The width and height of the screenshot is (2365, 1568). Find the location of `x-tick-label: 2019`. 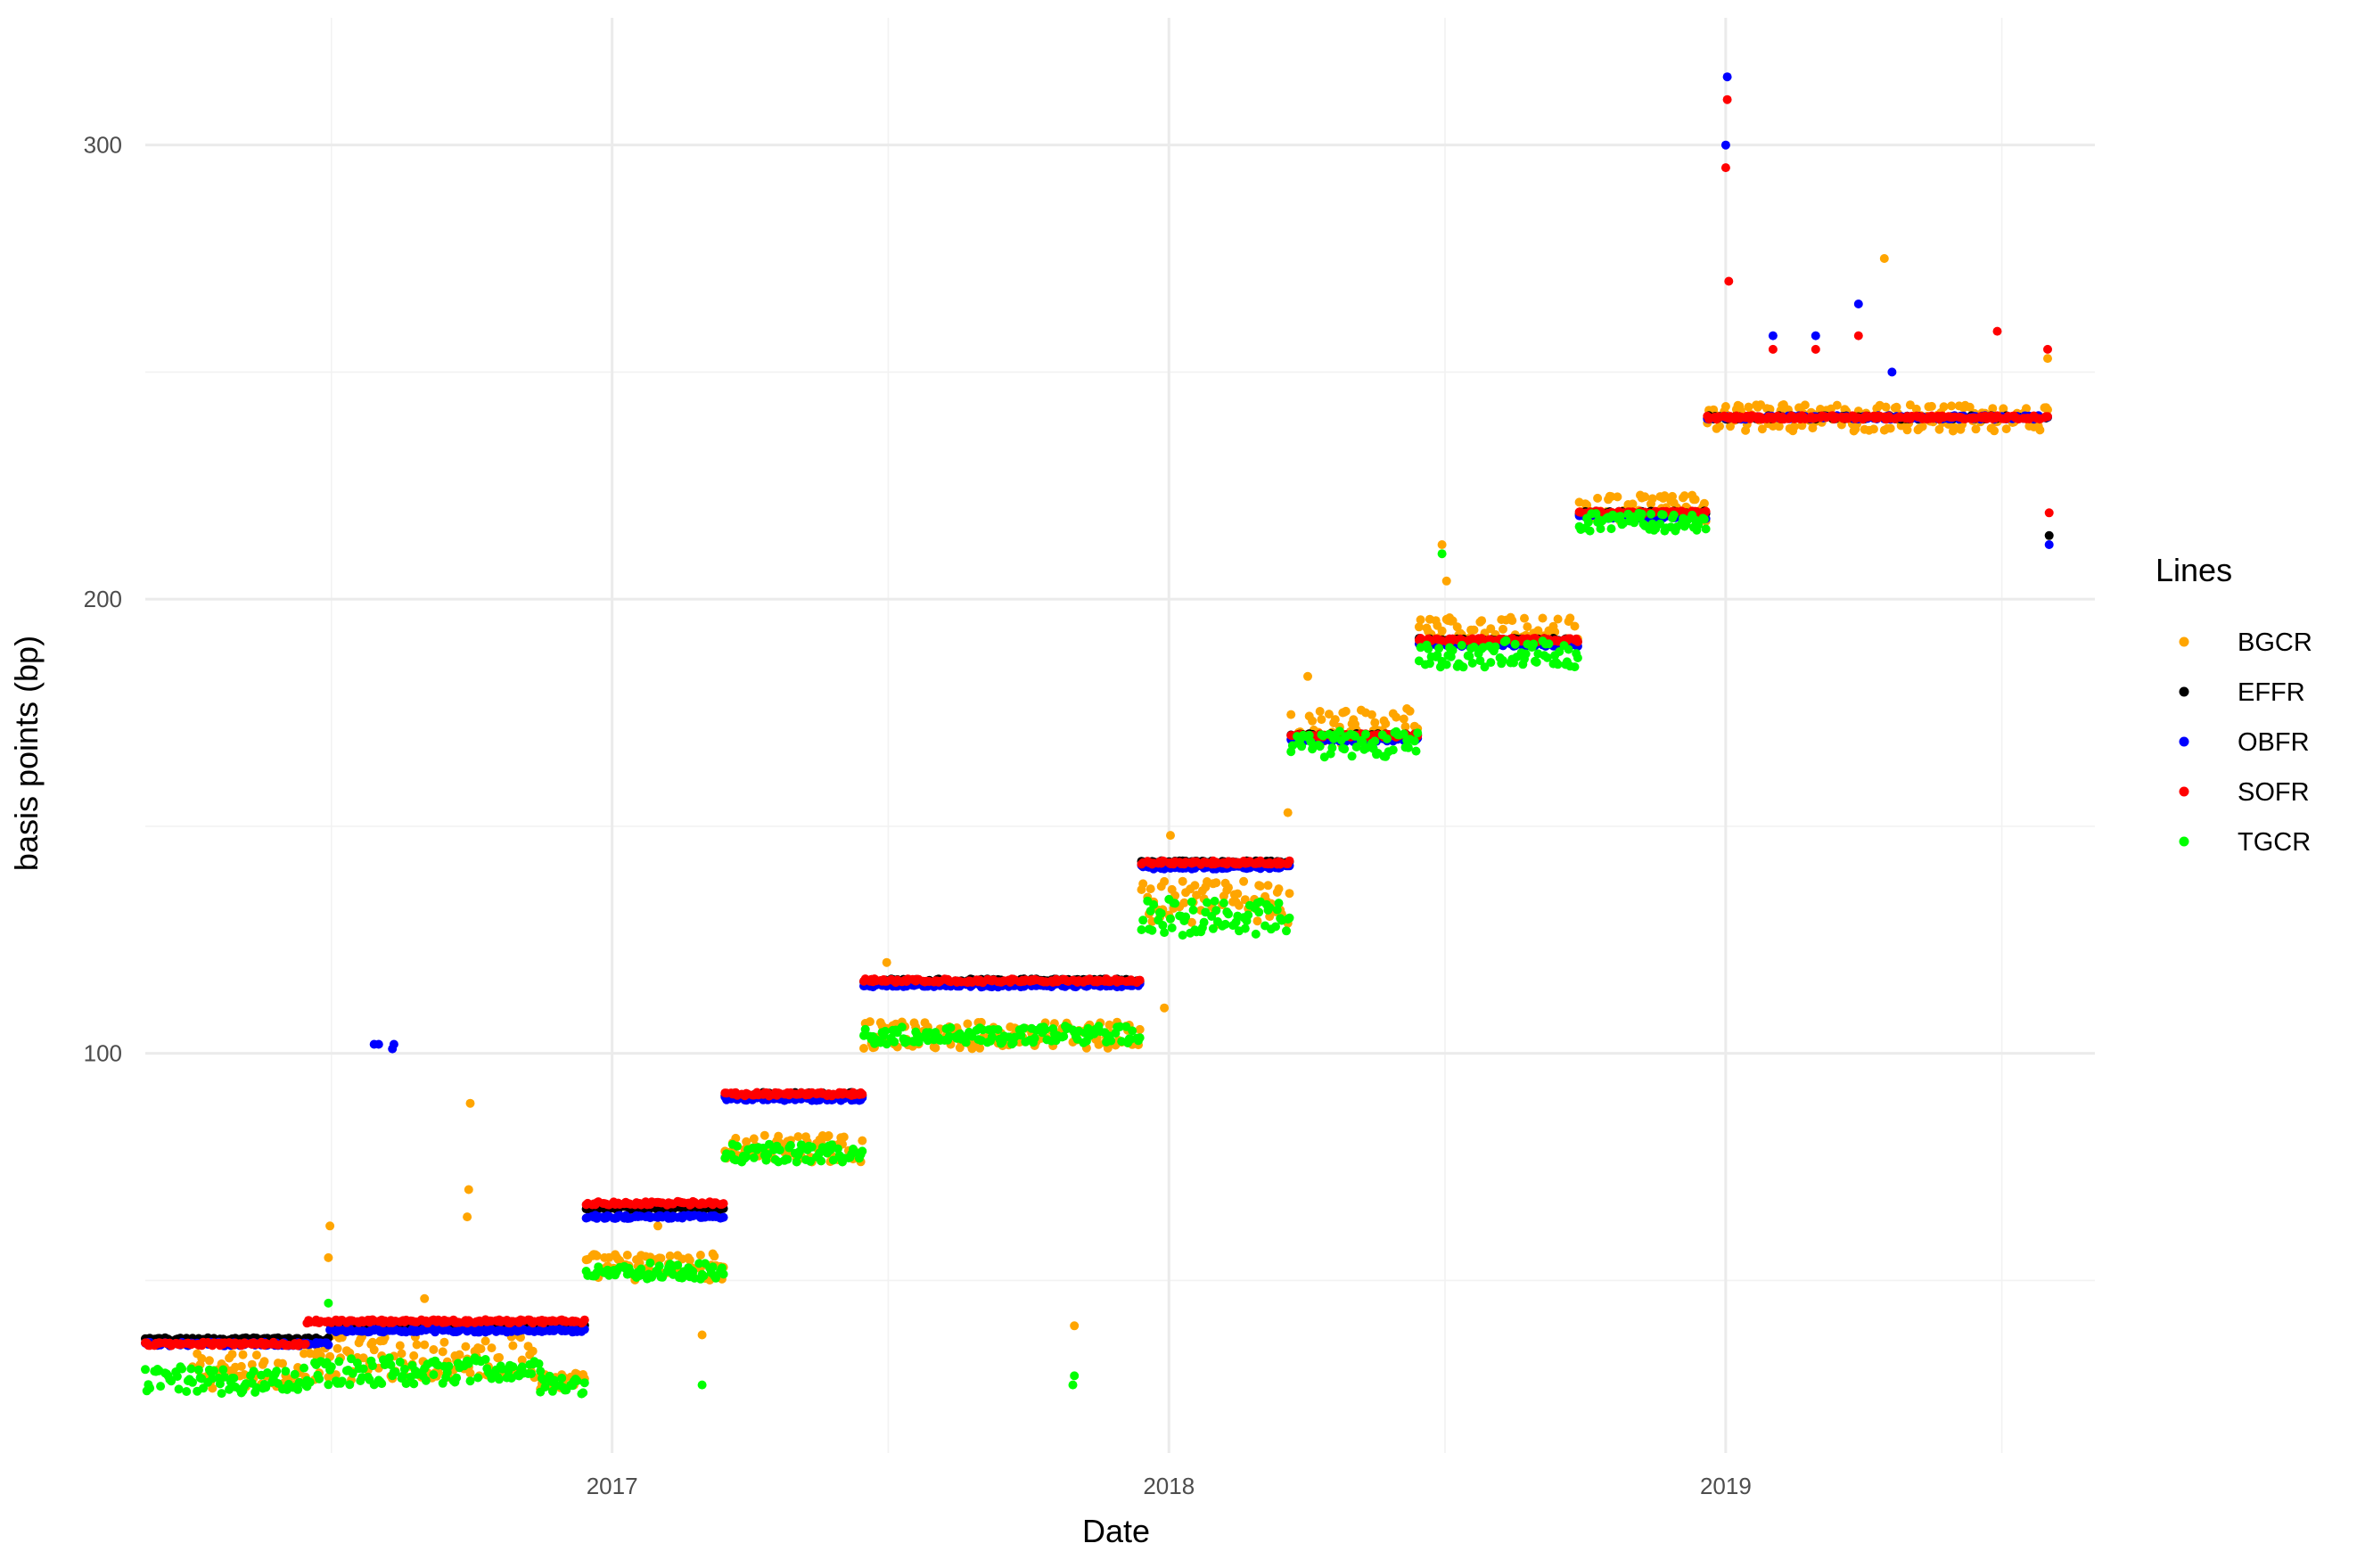

x-tick-label: 2019 is located at coordinates (1726, 1486).